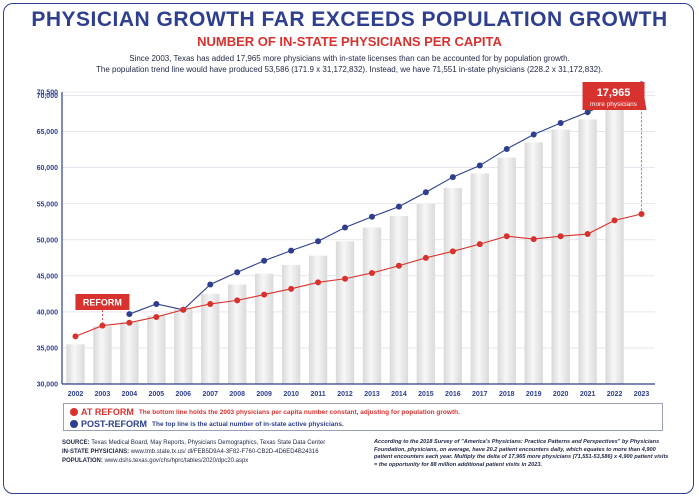 This screenshot has width=699, height=499. I want to click on reform-label: REFORM, so click(102, 303).